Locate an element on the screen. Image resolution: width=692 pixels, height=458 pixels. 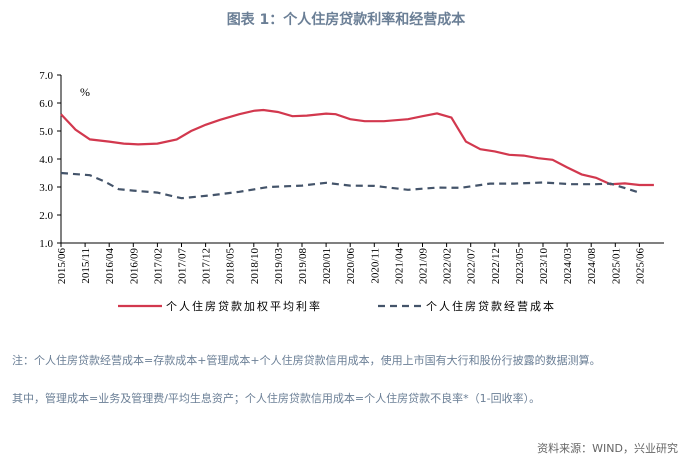
chart-title: 图表 1：个人住房贷款利率和经营成本 is located at coordinates (346, 20).